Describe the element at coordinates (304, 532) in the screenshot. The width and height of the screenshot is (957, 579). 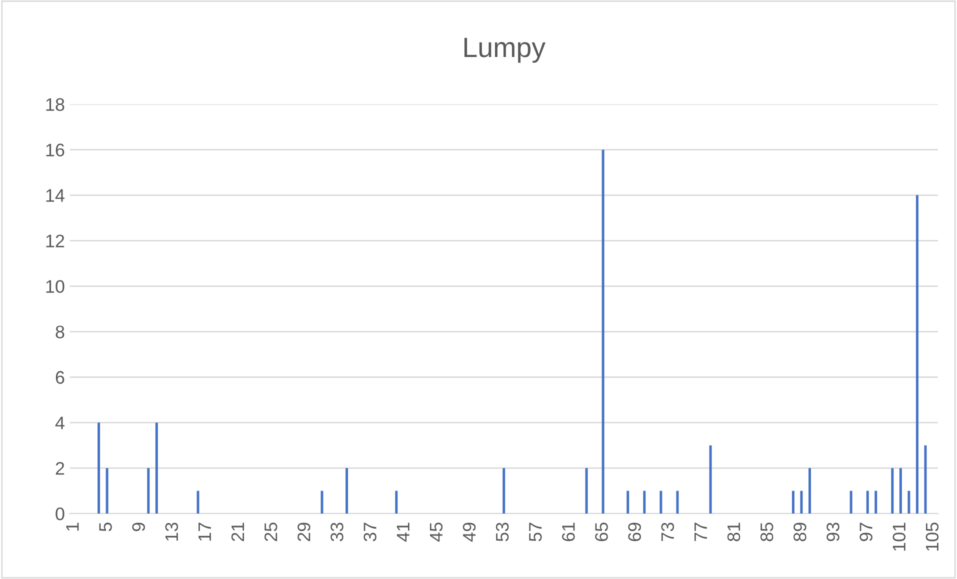
I see `x-tick-label: 29` at that location.